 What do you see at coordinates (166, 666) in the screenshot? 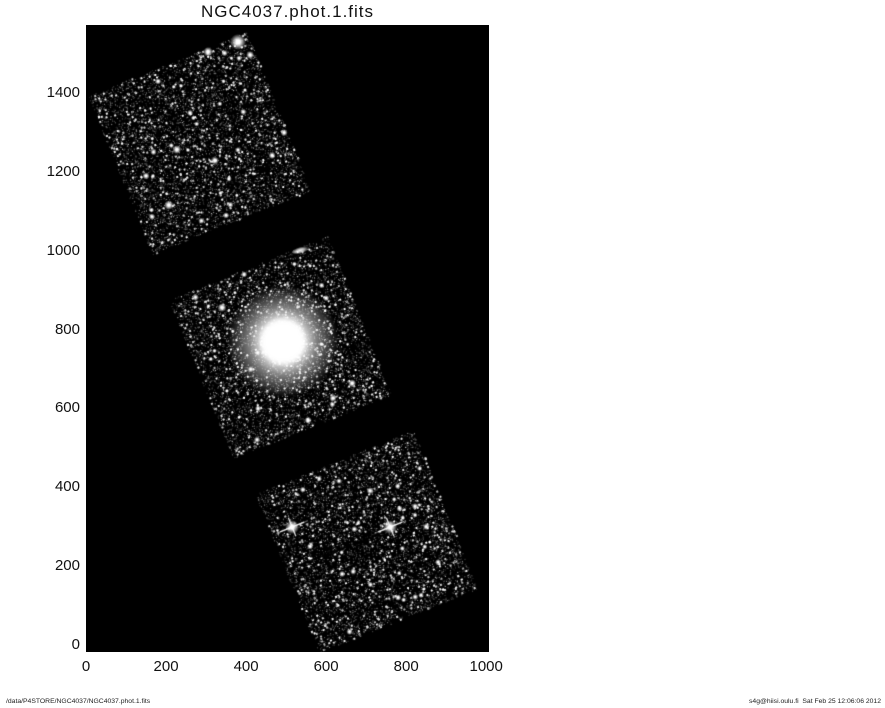
I see `x-tick-label: 200` at bounding box center [166, 666].